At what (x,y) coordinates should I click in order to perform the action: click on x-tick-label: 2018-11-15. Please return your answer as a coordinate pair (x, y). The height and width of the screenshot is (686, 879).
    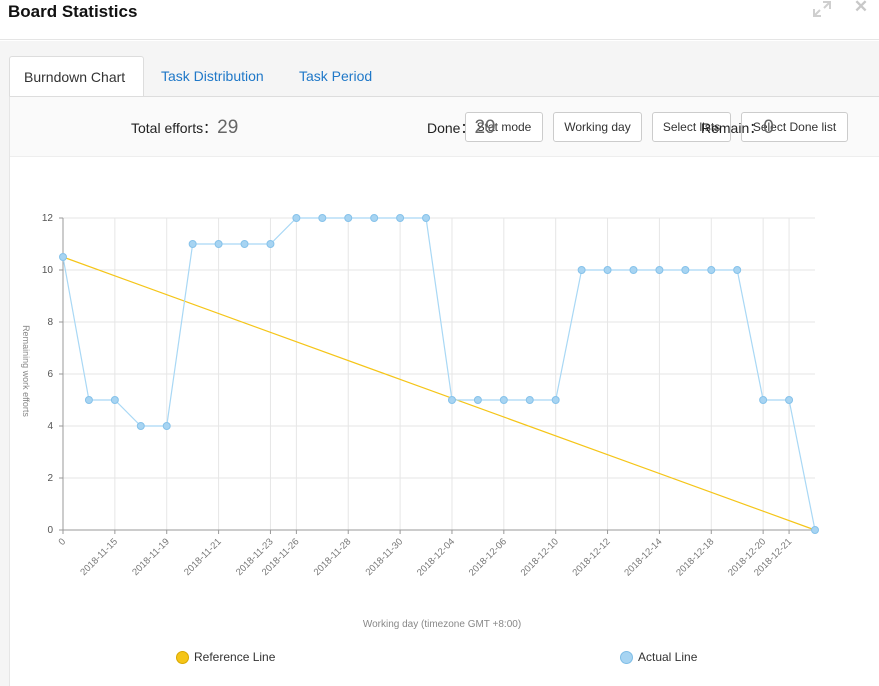
    Looking at the image, I should click on (99, 557).